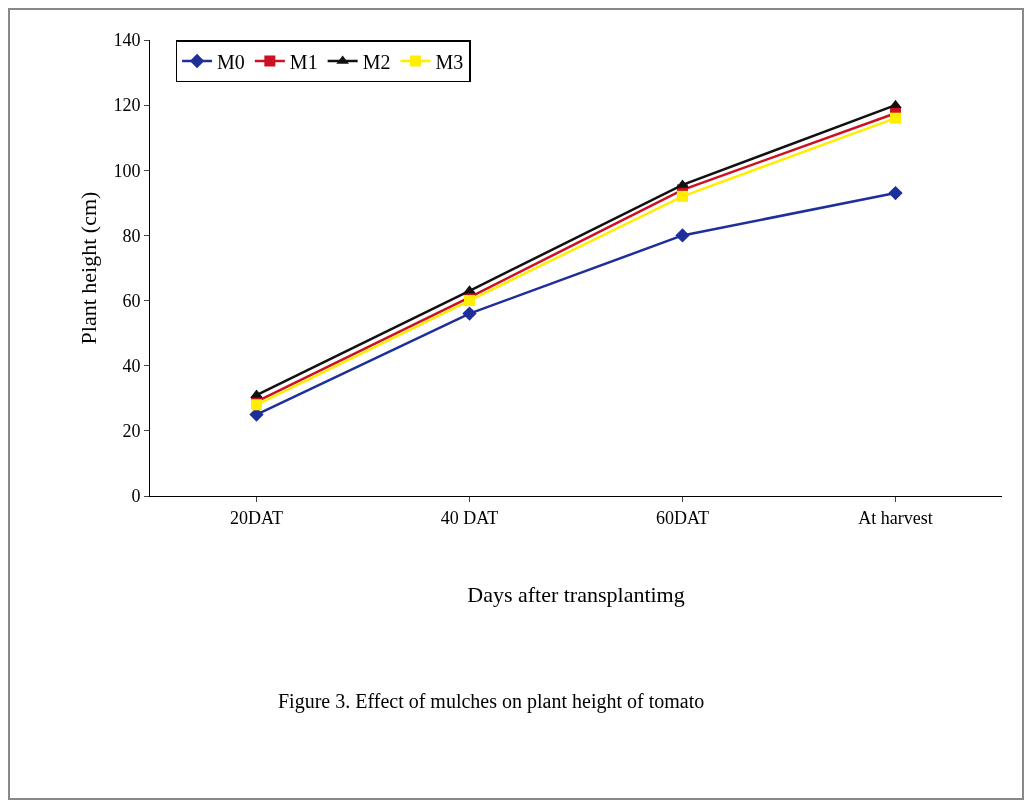 The image size is (1032, 808). What do you see at coordinates (127, 170) in the screenshot?
I see `y-tick-label: 100` at bounding box center [127, 170].